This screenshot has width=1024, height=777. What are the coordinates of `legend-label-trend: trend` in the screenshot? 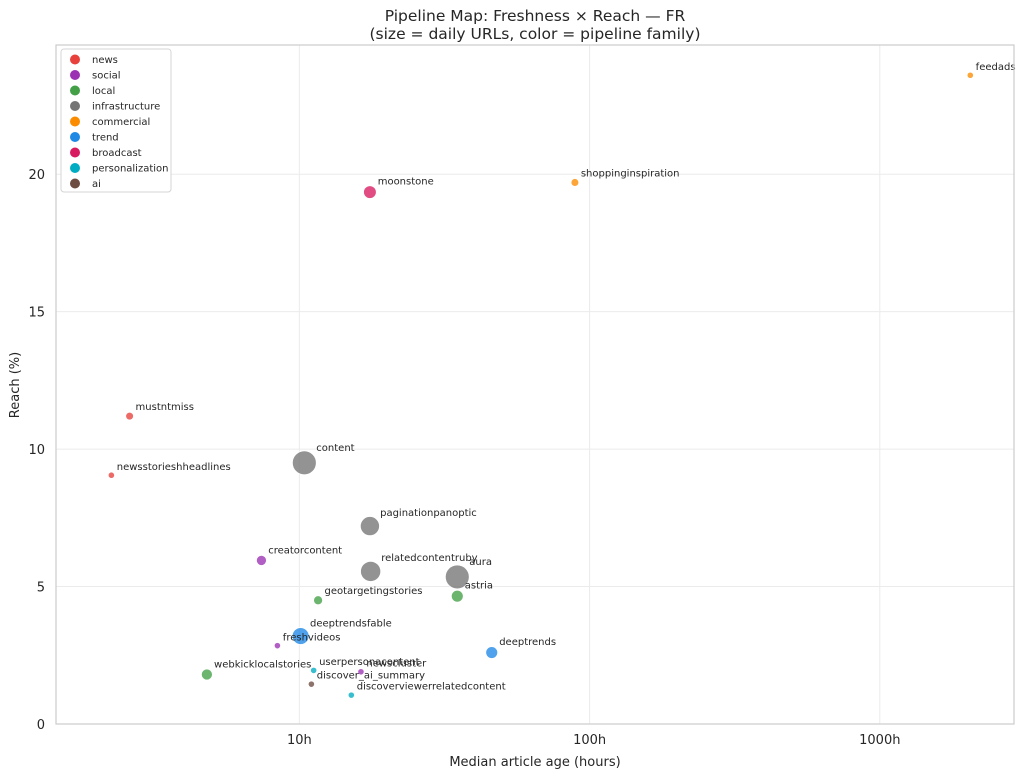 It's located at (105, 138).